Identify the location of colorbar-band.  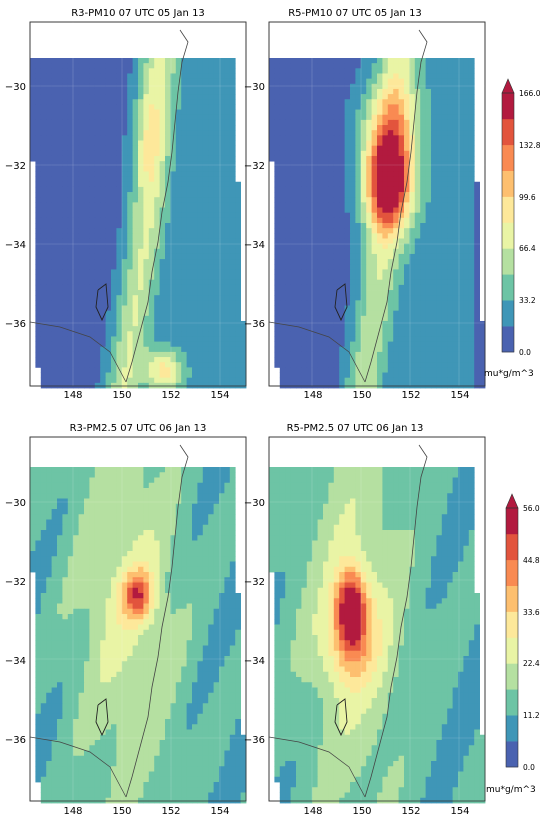
(508, 339).